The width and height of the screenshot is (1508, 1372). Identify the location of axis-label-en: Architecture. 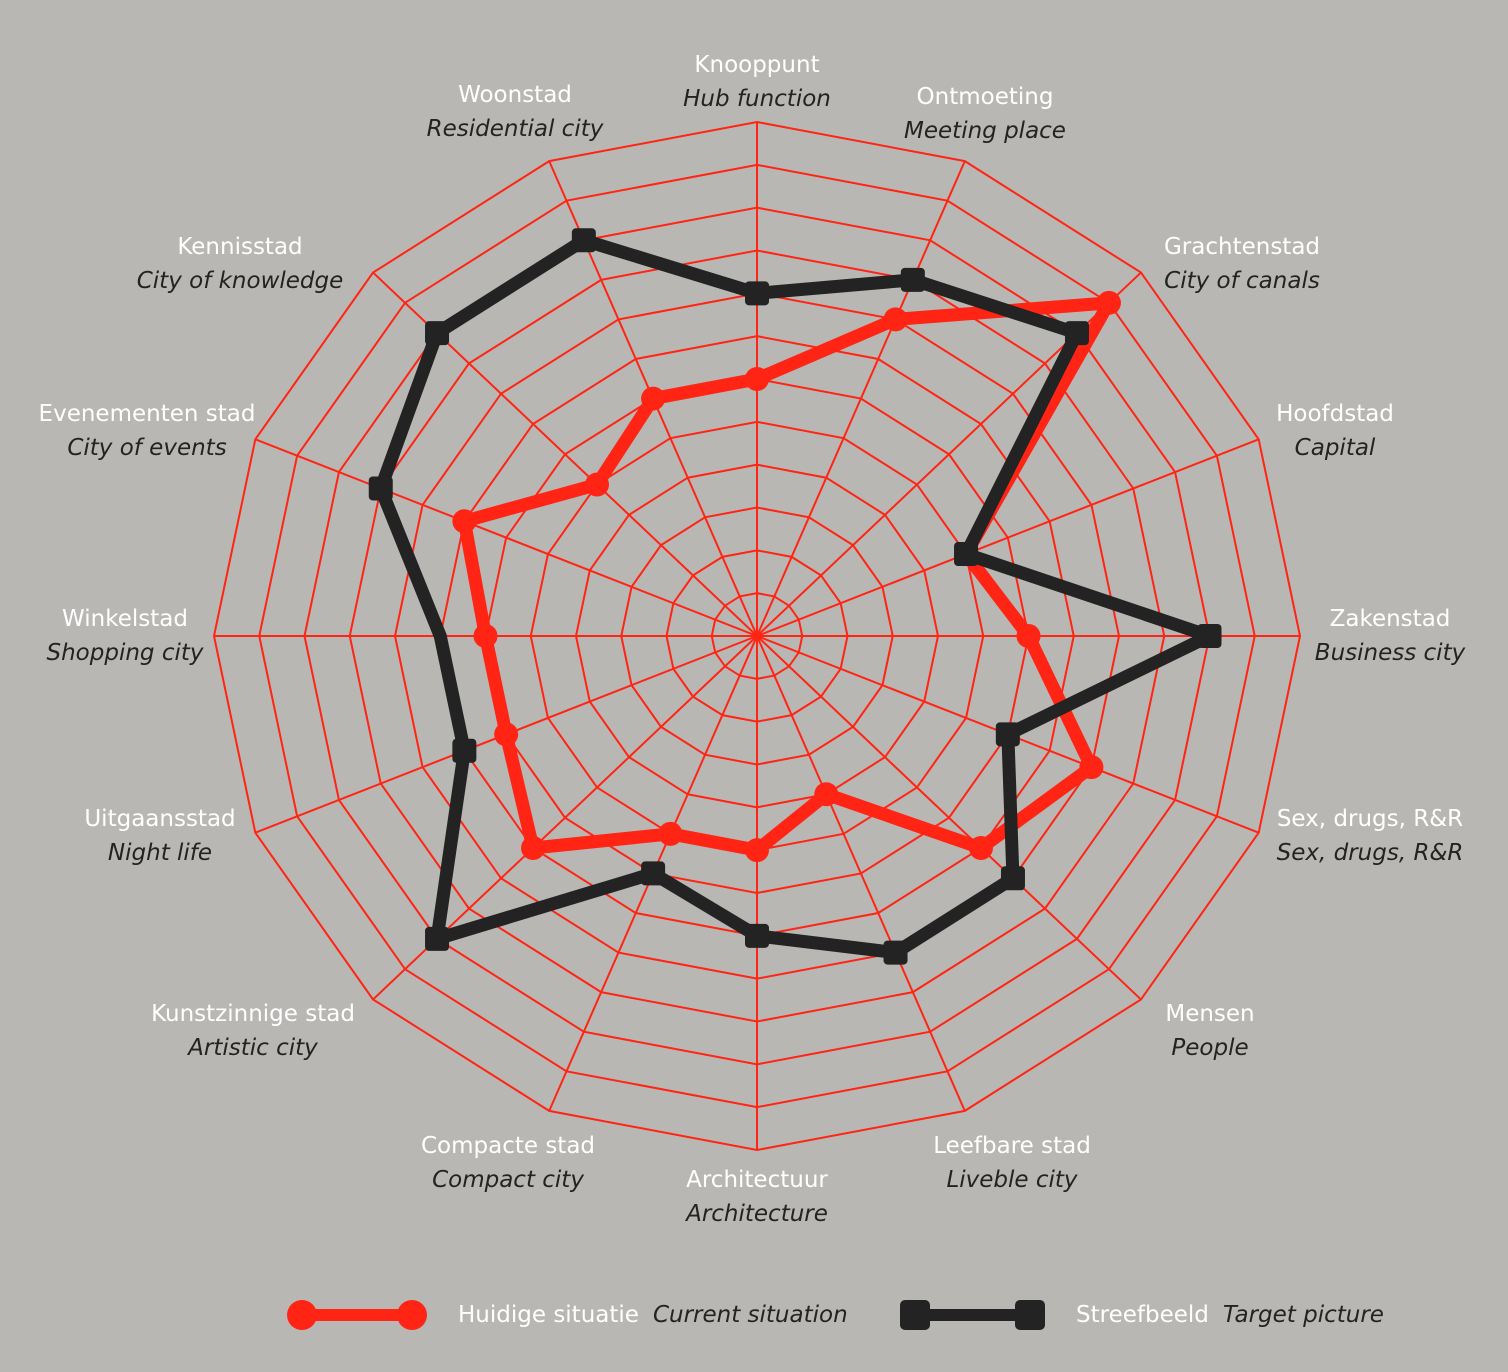
(757, 1214).